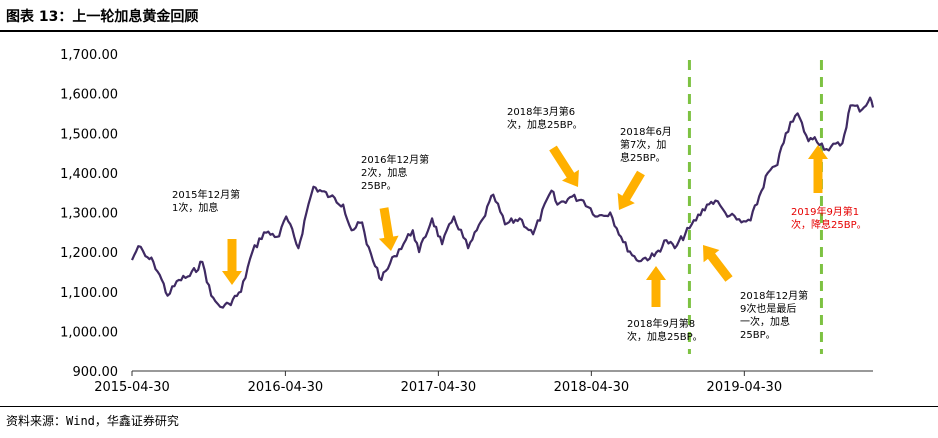 The height and width of the screenshot is (438, 938). I want to click on y-tick-label: 1,500.00, so click(89, 134).